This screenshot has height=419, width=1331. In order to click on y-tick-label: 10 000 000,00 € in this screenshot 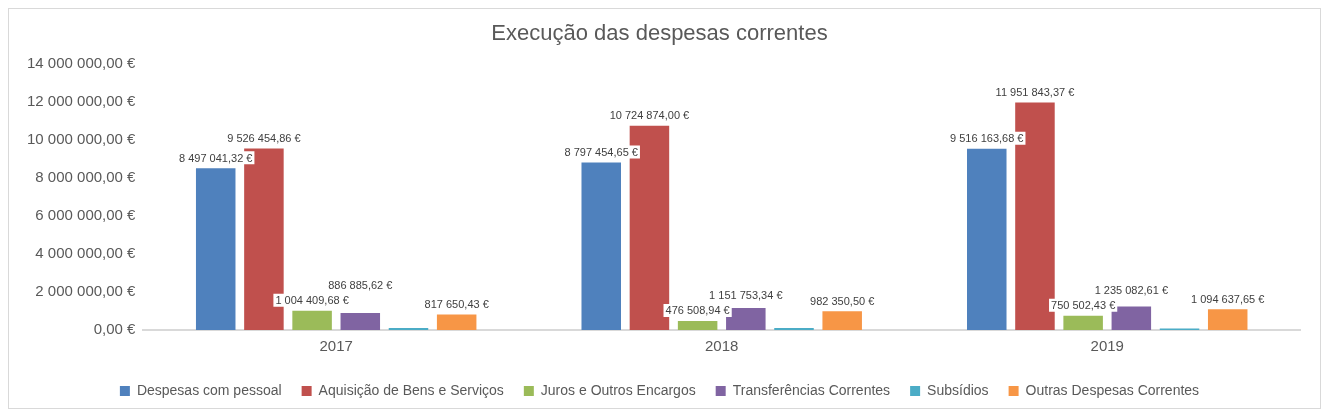, I will do `click(82, 138)`.